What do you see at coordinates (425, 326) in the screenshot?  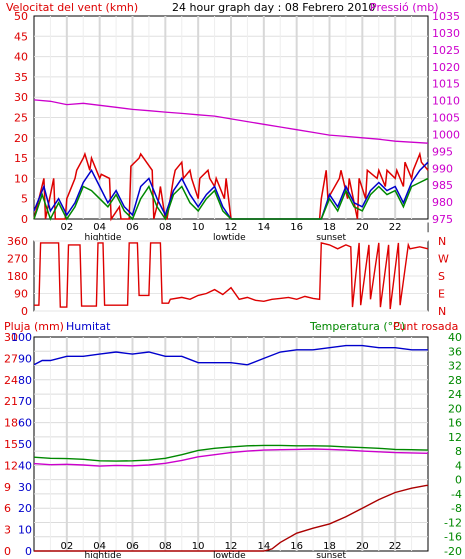 I see `dew-point-header: Punt rosada` at bounding box center [425, 326].